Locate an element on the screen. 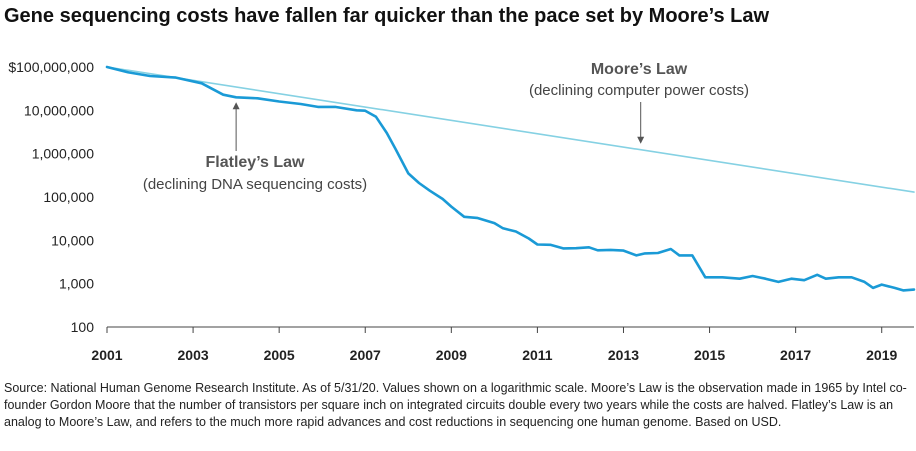 The image size is (916, 451). y-tick-label: 10,000 is located at coordinates (72, 240).